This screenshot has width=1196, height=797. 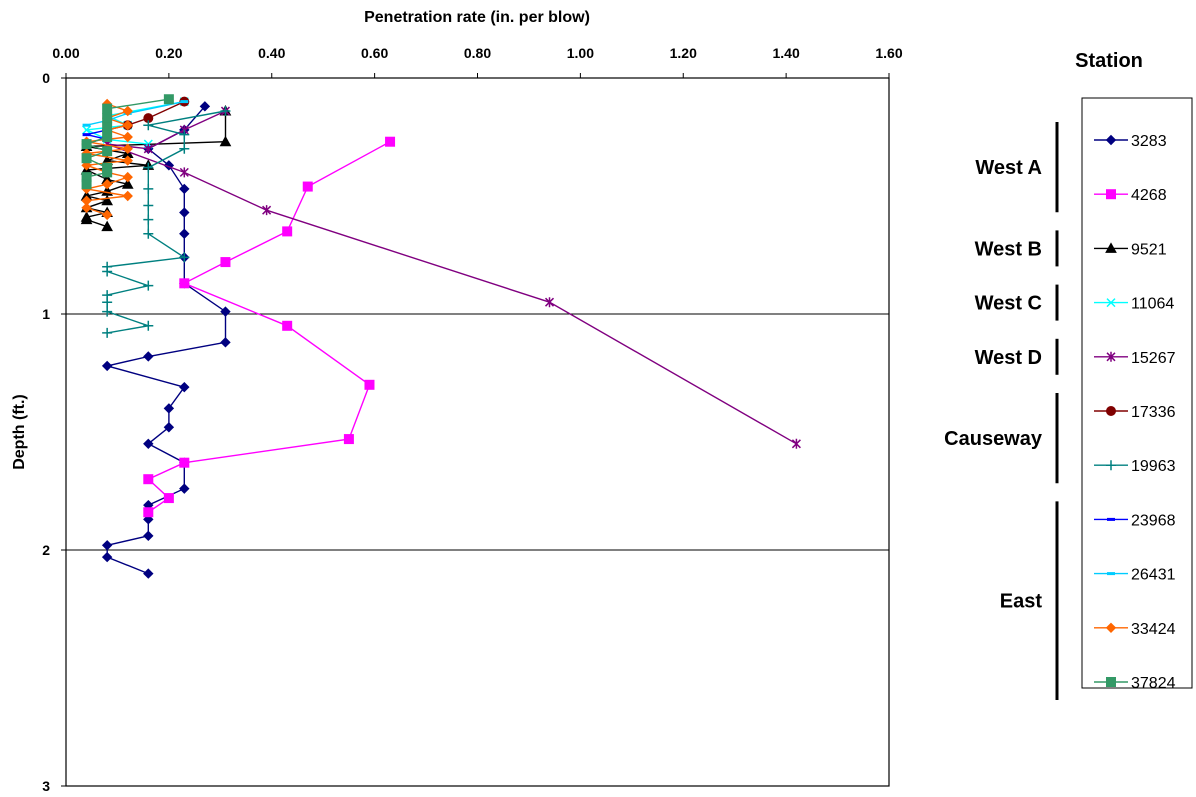 I want to click on y-axis-title: Depth (ft.), so click(x=19, y=432).